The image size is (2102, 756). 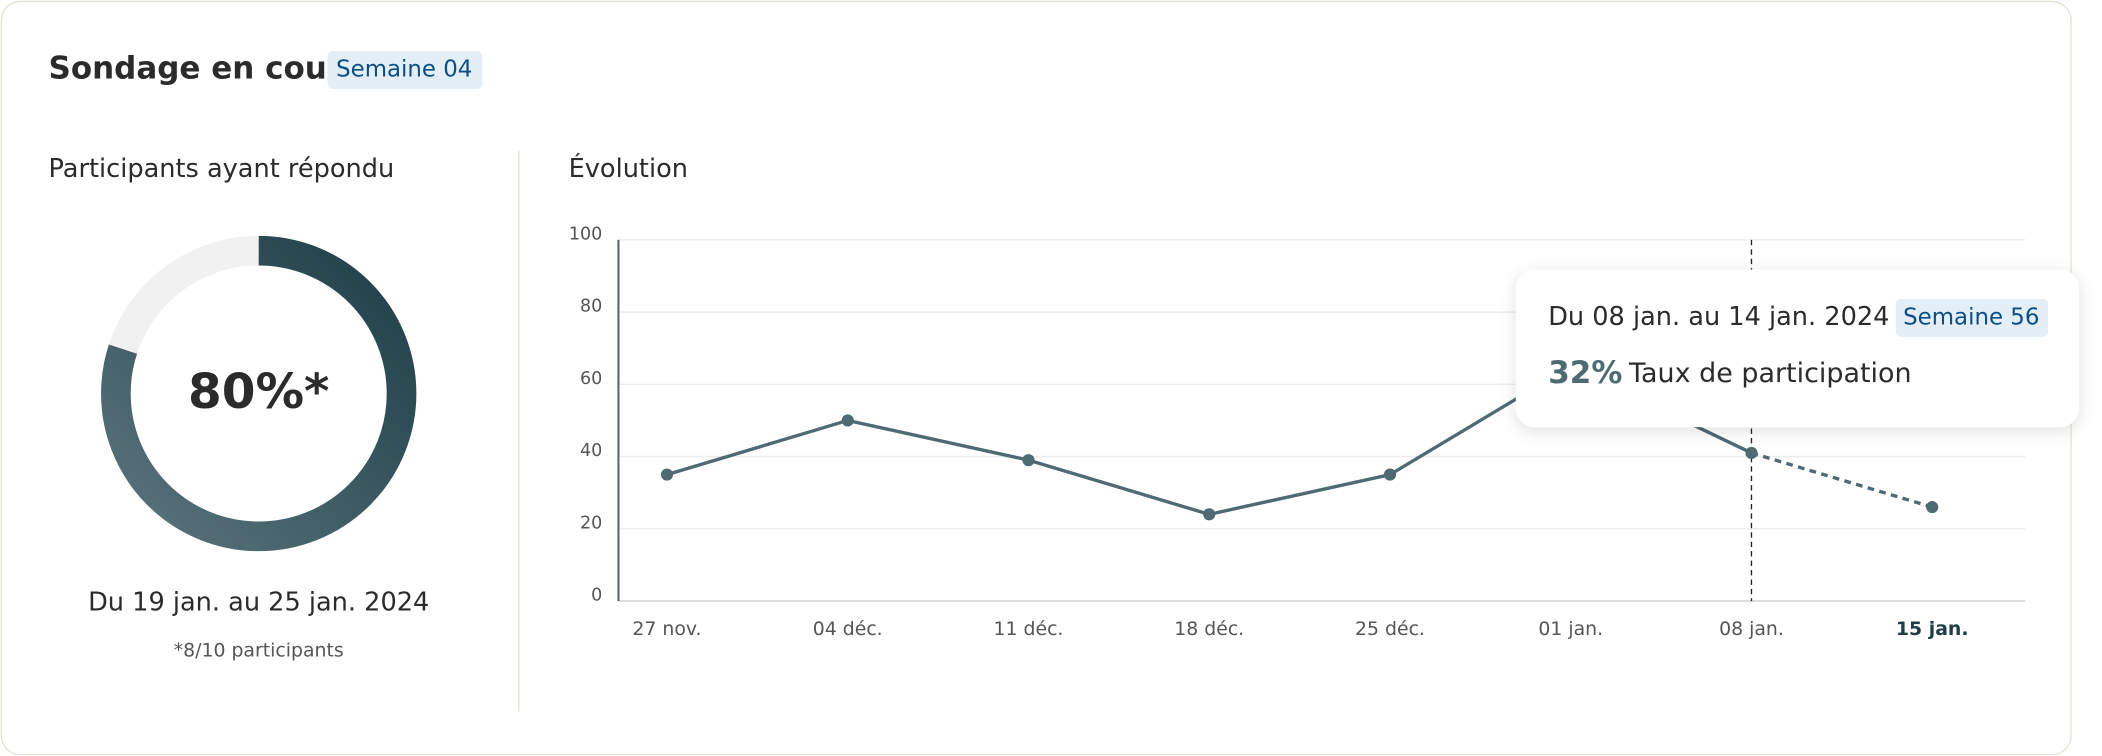 What do you see at coordinates (1570, 629) in the screenshot?
I see `x-tick-label: 01 jan.` at bounding box center [1570, 629].